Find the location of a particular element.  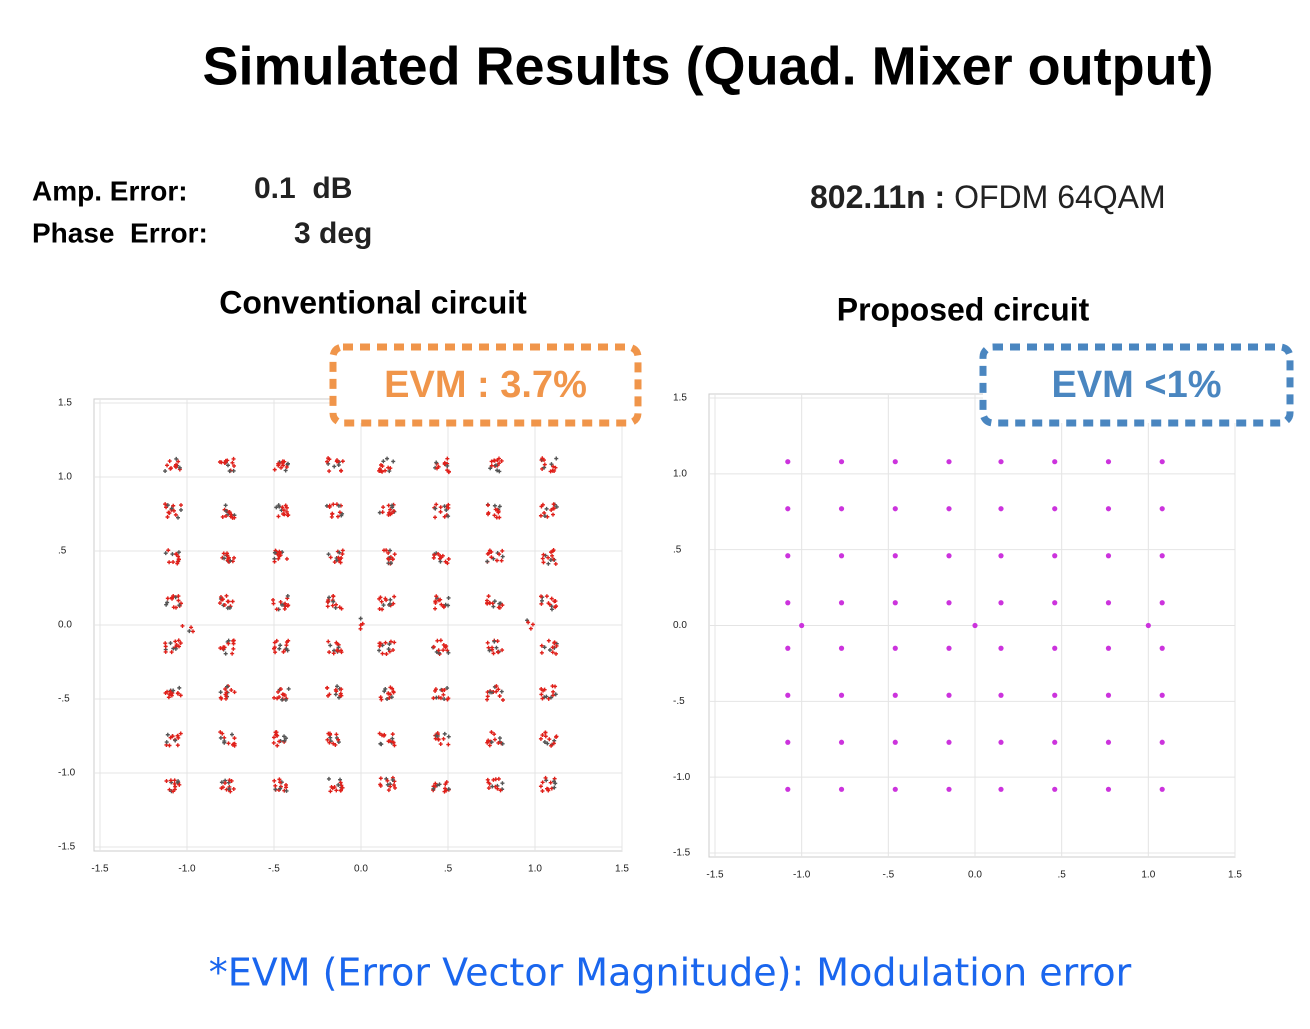

x-tick-label: 1.5 is located at coordinates (622, 869).